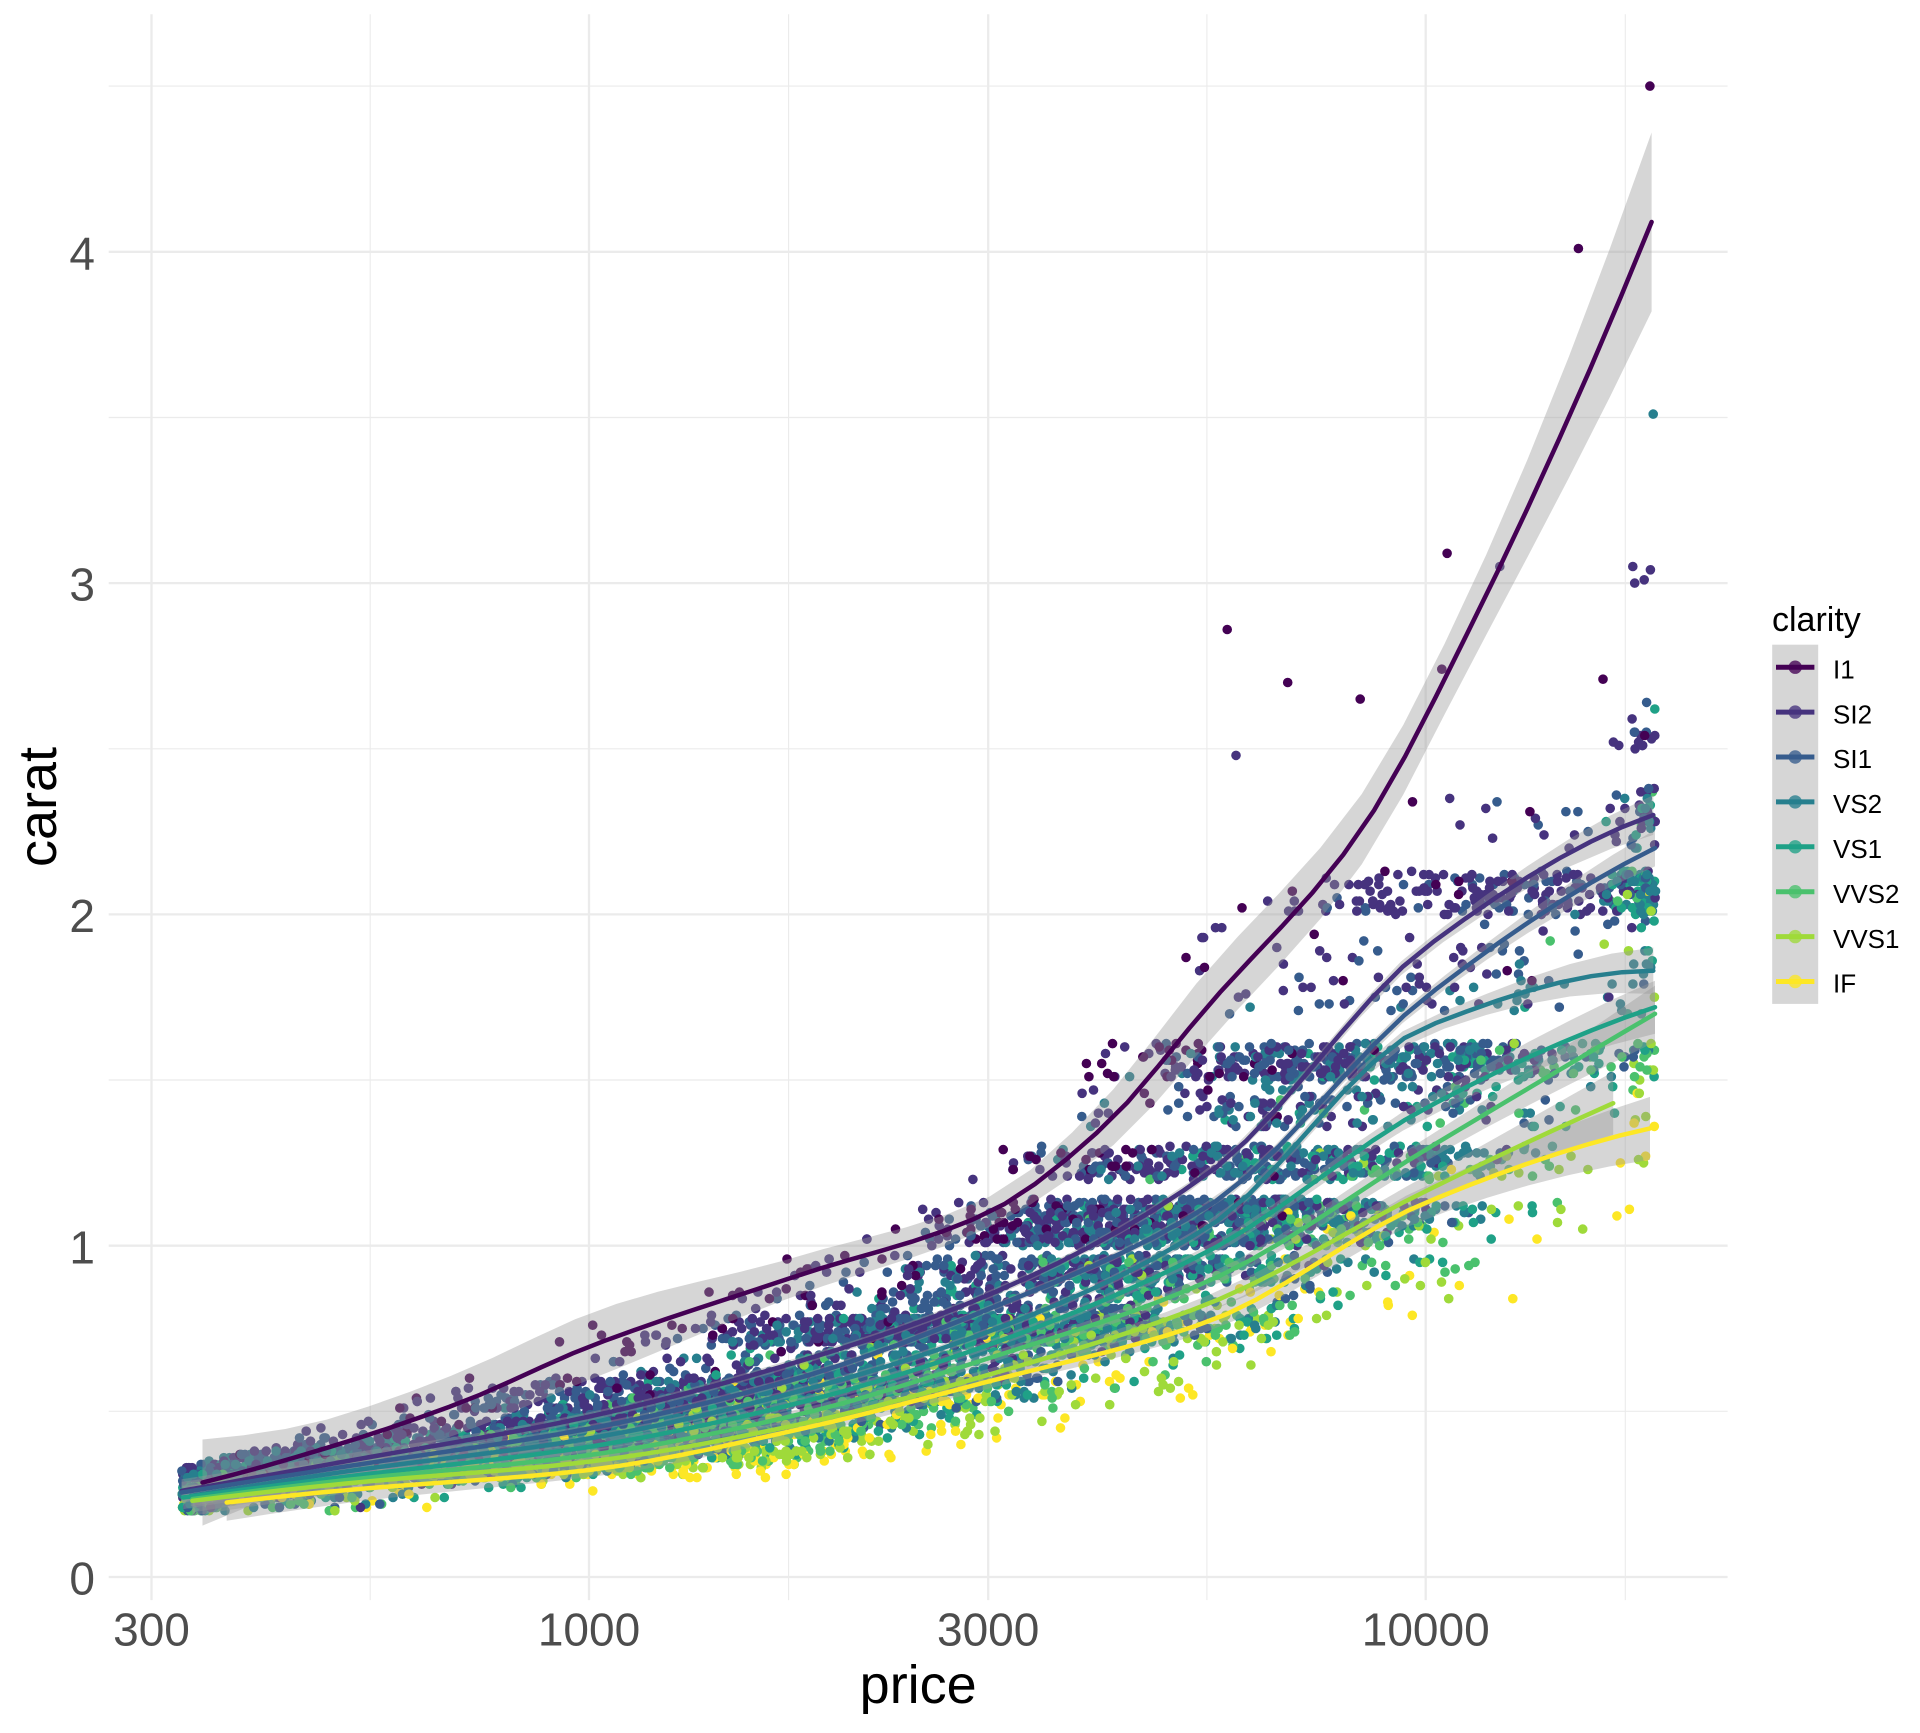 The height and width of the screenshot is (1733, 1920). I want to click on svg-text: VVS1, so click(1866, 939).